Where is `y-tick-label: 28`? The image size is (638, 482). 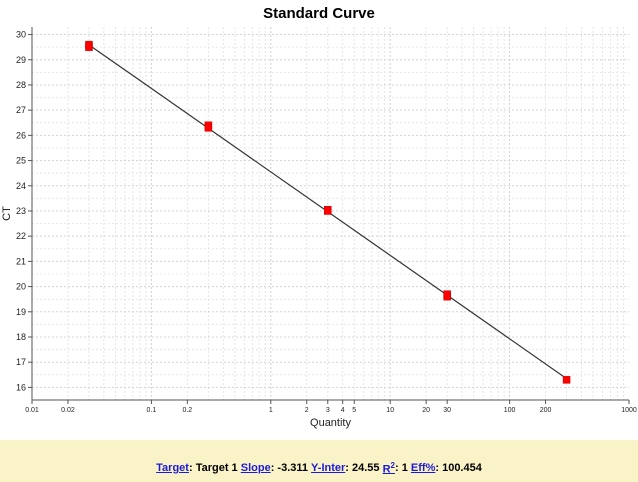
y-tick-label: 28 is located at coordinates (21, 85).